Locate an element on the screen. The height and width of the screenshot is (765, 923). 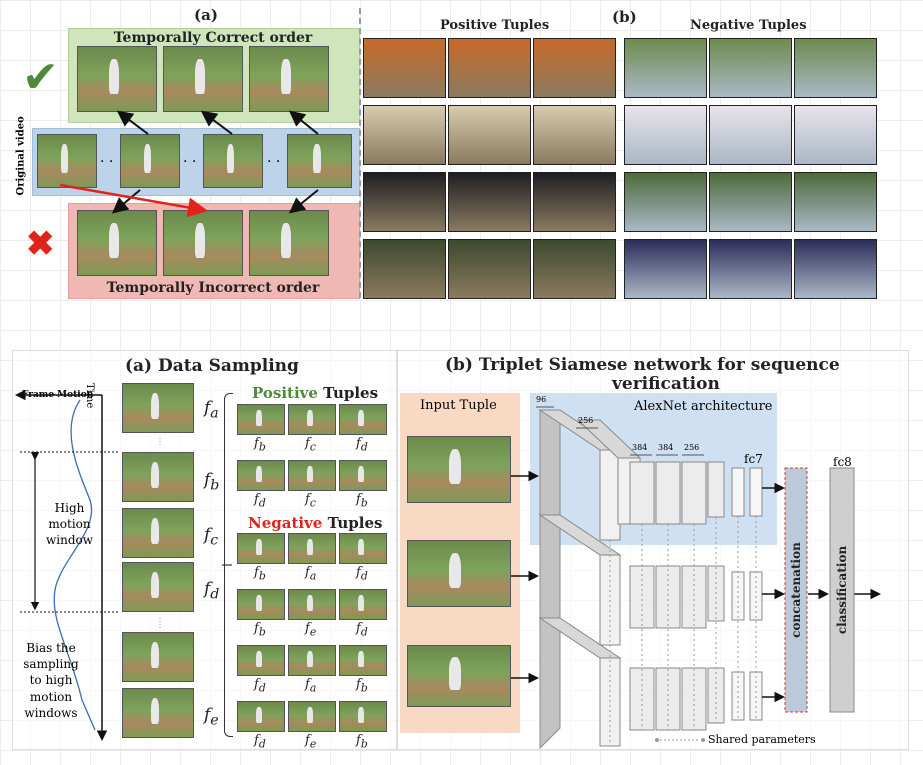
bias-line-4: motion is located at coordinates (51, 696).